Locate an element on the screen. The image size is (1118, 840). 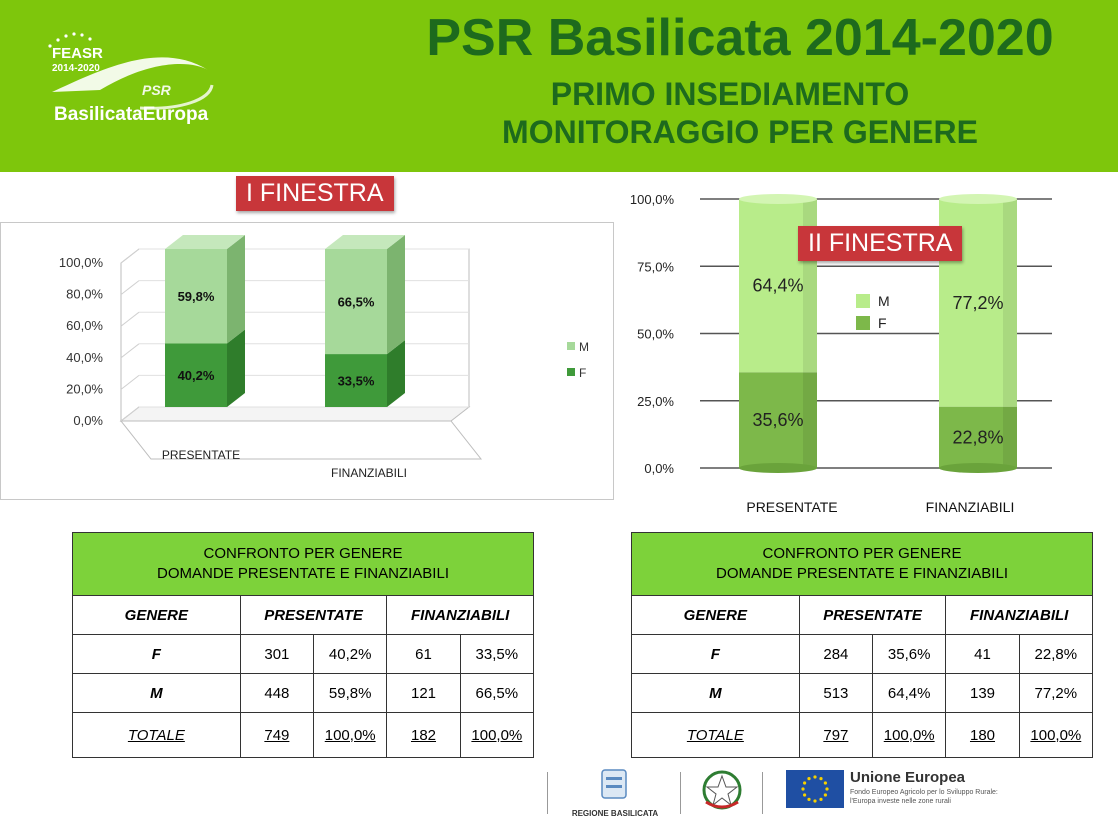
bar-bottom is located at coordinates (978, 468).